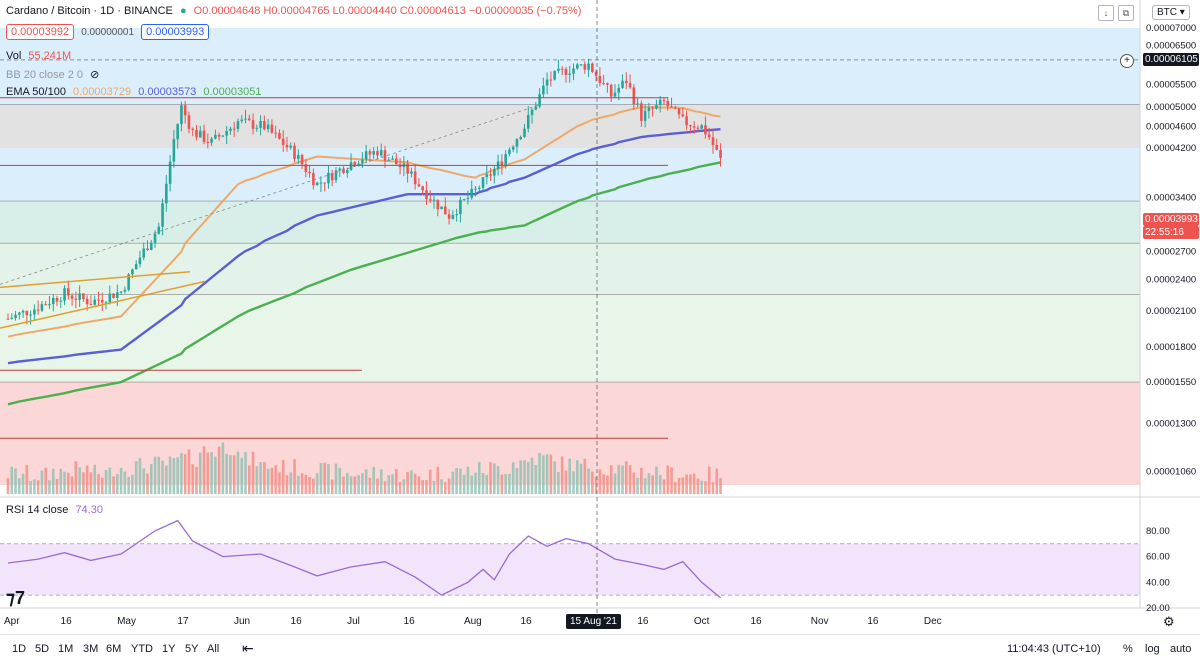  Describe the element at coordinates (40, 32) in the screenshot. I see `bid-pill: 0.00003992` at that location.